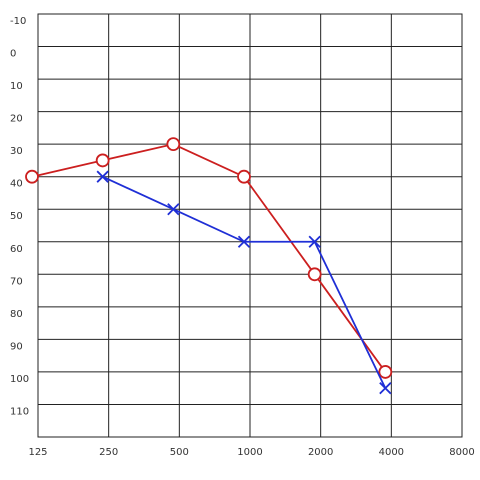 This screenshot has width=480, height=480. I want to click on x-tick-label: 8000, so click(461, 452).